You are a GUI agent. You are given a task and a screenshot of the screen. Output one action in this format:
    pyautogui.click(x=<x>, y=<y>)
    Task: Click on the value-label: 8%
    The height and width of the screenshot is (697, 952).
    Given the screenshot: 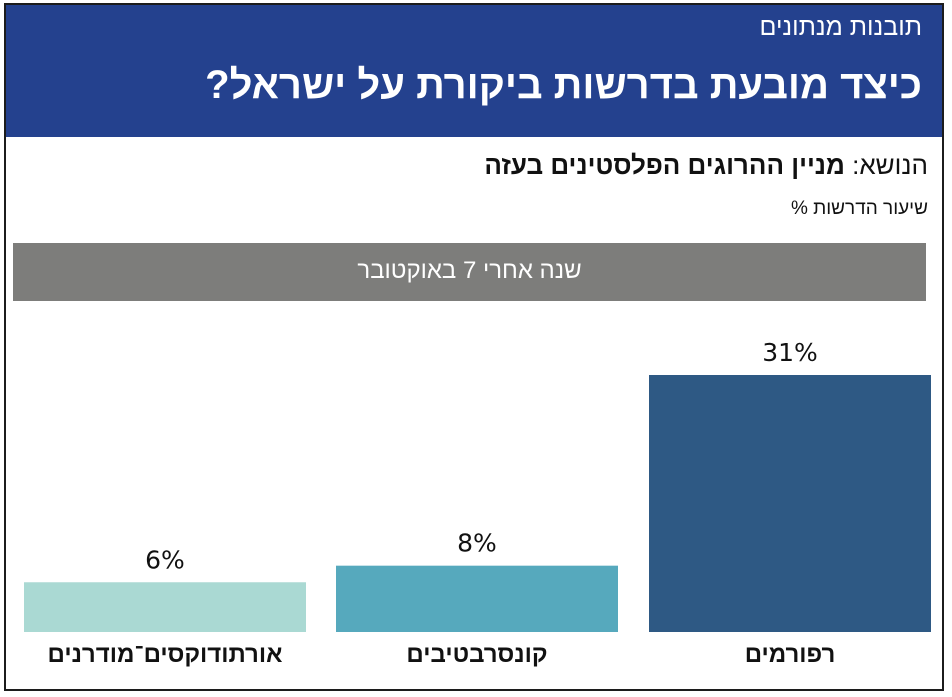 What is the action you would take?
    pyautogui.click(x=477, y=543)
    